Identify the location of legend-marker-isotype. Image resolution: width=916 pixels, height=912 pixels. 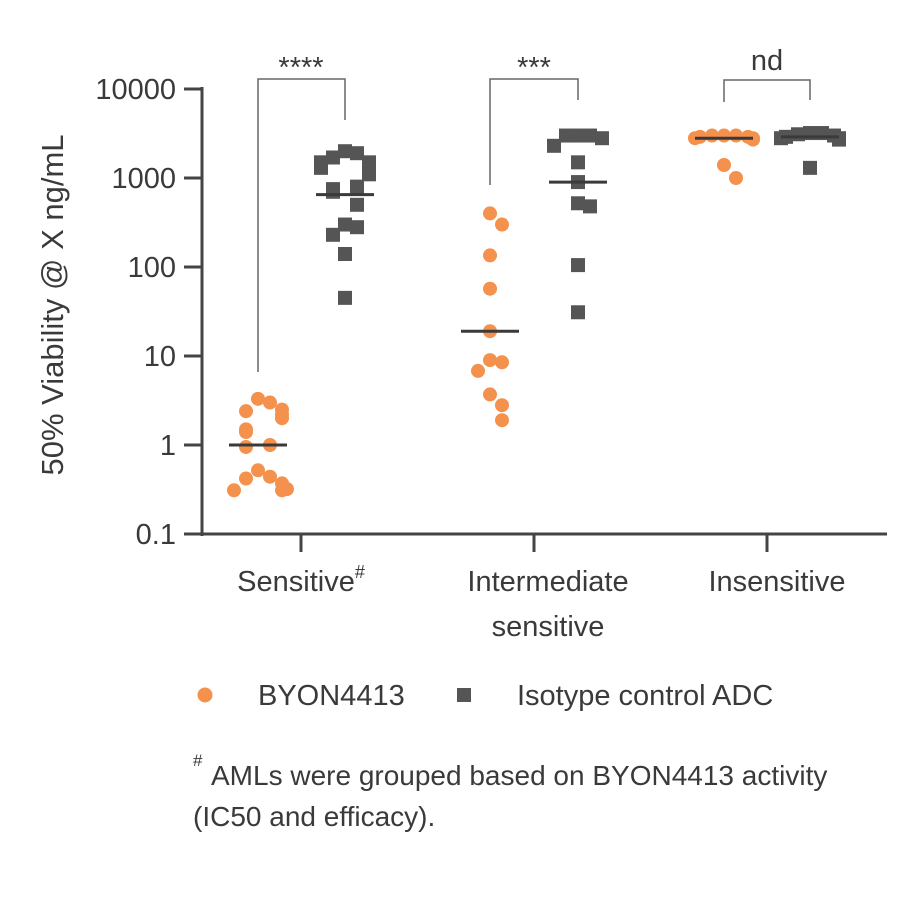
(464, 695).